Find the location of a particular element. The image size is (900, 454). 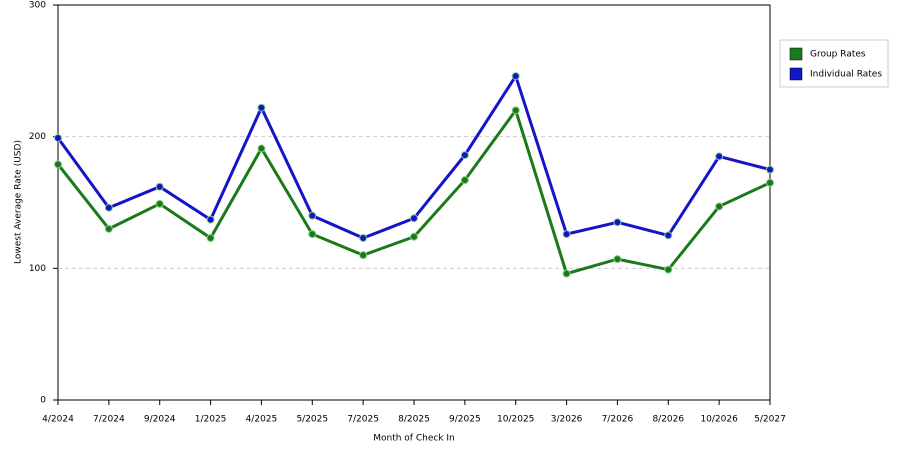

x-axis-label: Month of Check In is located at coordinates (414, 439).